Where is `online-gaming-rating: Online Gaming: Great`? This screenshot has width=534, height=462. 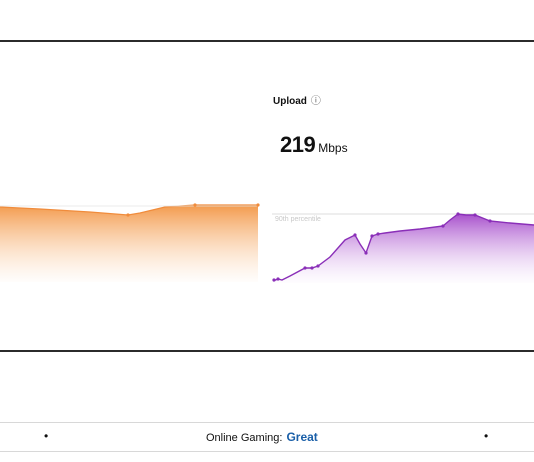
online-gaming-rating: Online Gaming: Great is located at coordinates (262, 437).